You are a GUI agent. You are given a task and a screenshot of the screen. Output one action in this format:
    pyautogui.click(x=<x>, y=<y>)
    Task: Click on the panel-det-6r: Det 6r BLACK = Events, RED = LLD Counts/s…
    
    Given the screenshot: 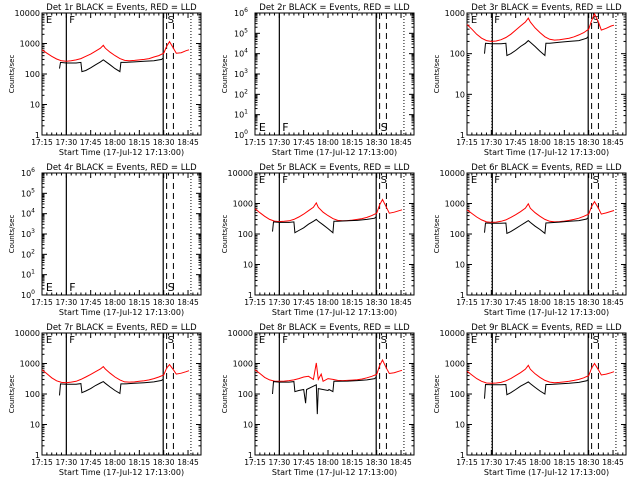 What is the action you would take?
    pyautogui.click(x=530, y=240)
    